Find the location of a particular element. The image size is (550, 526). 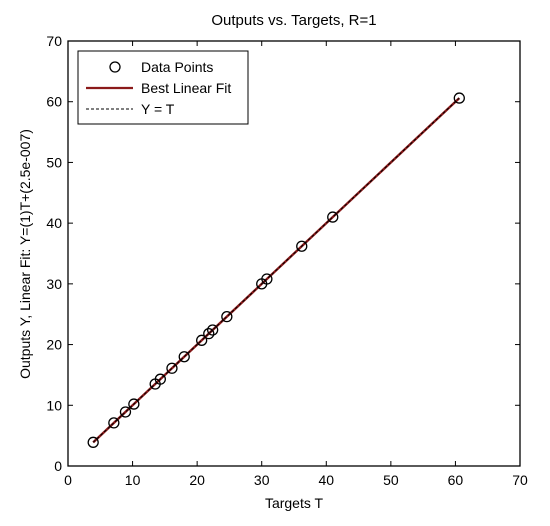

x-axis-label: Targets T is located at coordinates (294, 503).